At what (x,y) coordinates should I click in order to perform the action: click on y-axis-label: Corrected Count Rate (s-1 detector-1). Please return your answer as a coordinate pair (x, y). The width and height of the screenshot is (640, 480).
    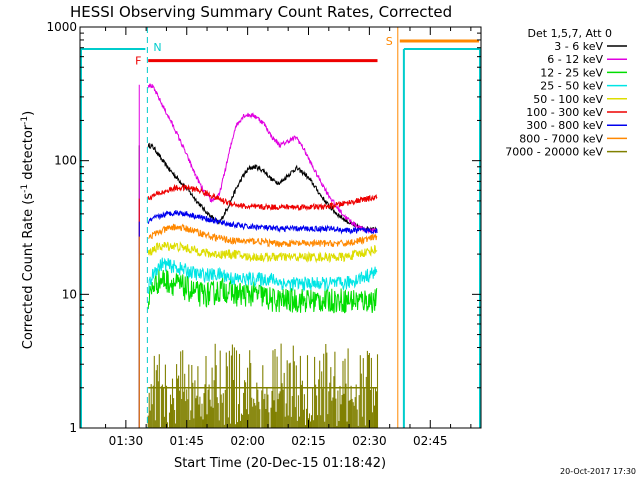
    Looking at the image, I should click on (28, 230).